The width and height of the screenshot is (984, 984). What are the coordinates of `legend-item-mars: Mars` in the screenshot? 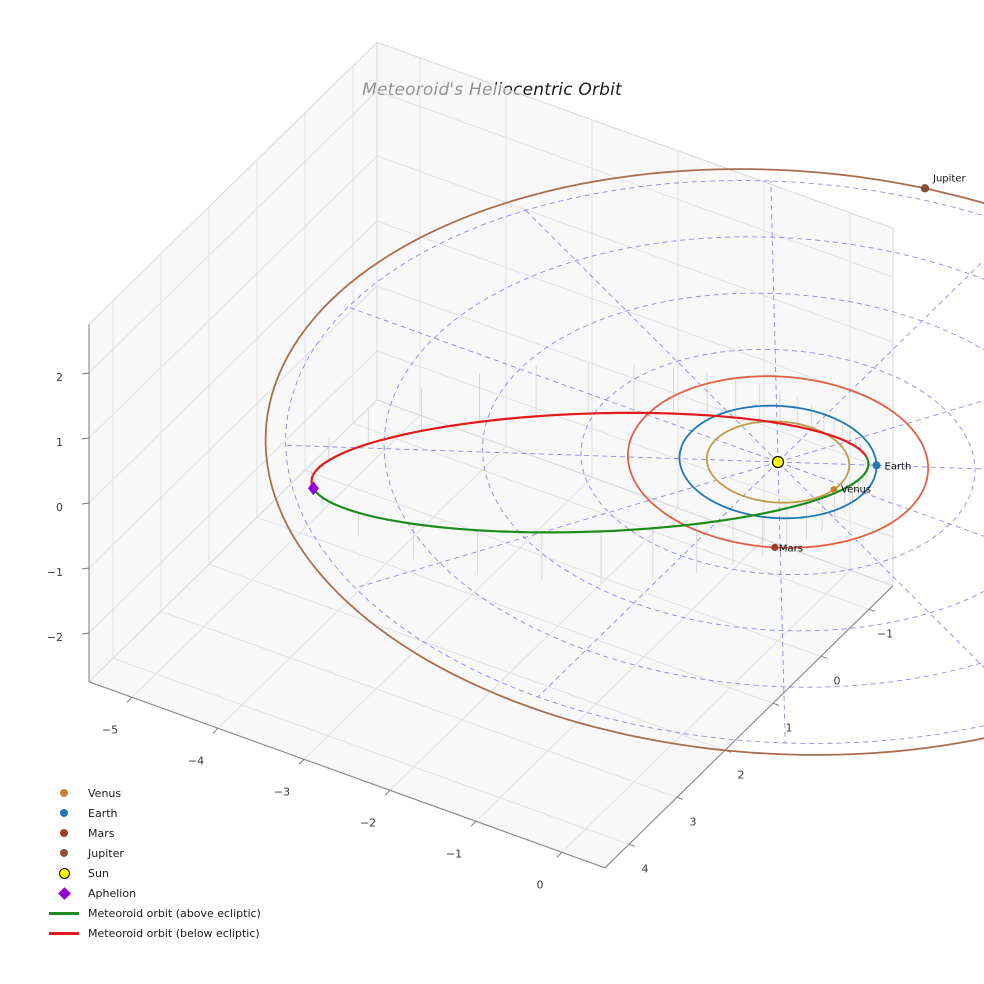 It's located at (153, 833).